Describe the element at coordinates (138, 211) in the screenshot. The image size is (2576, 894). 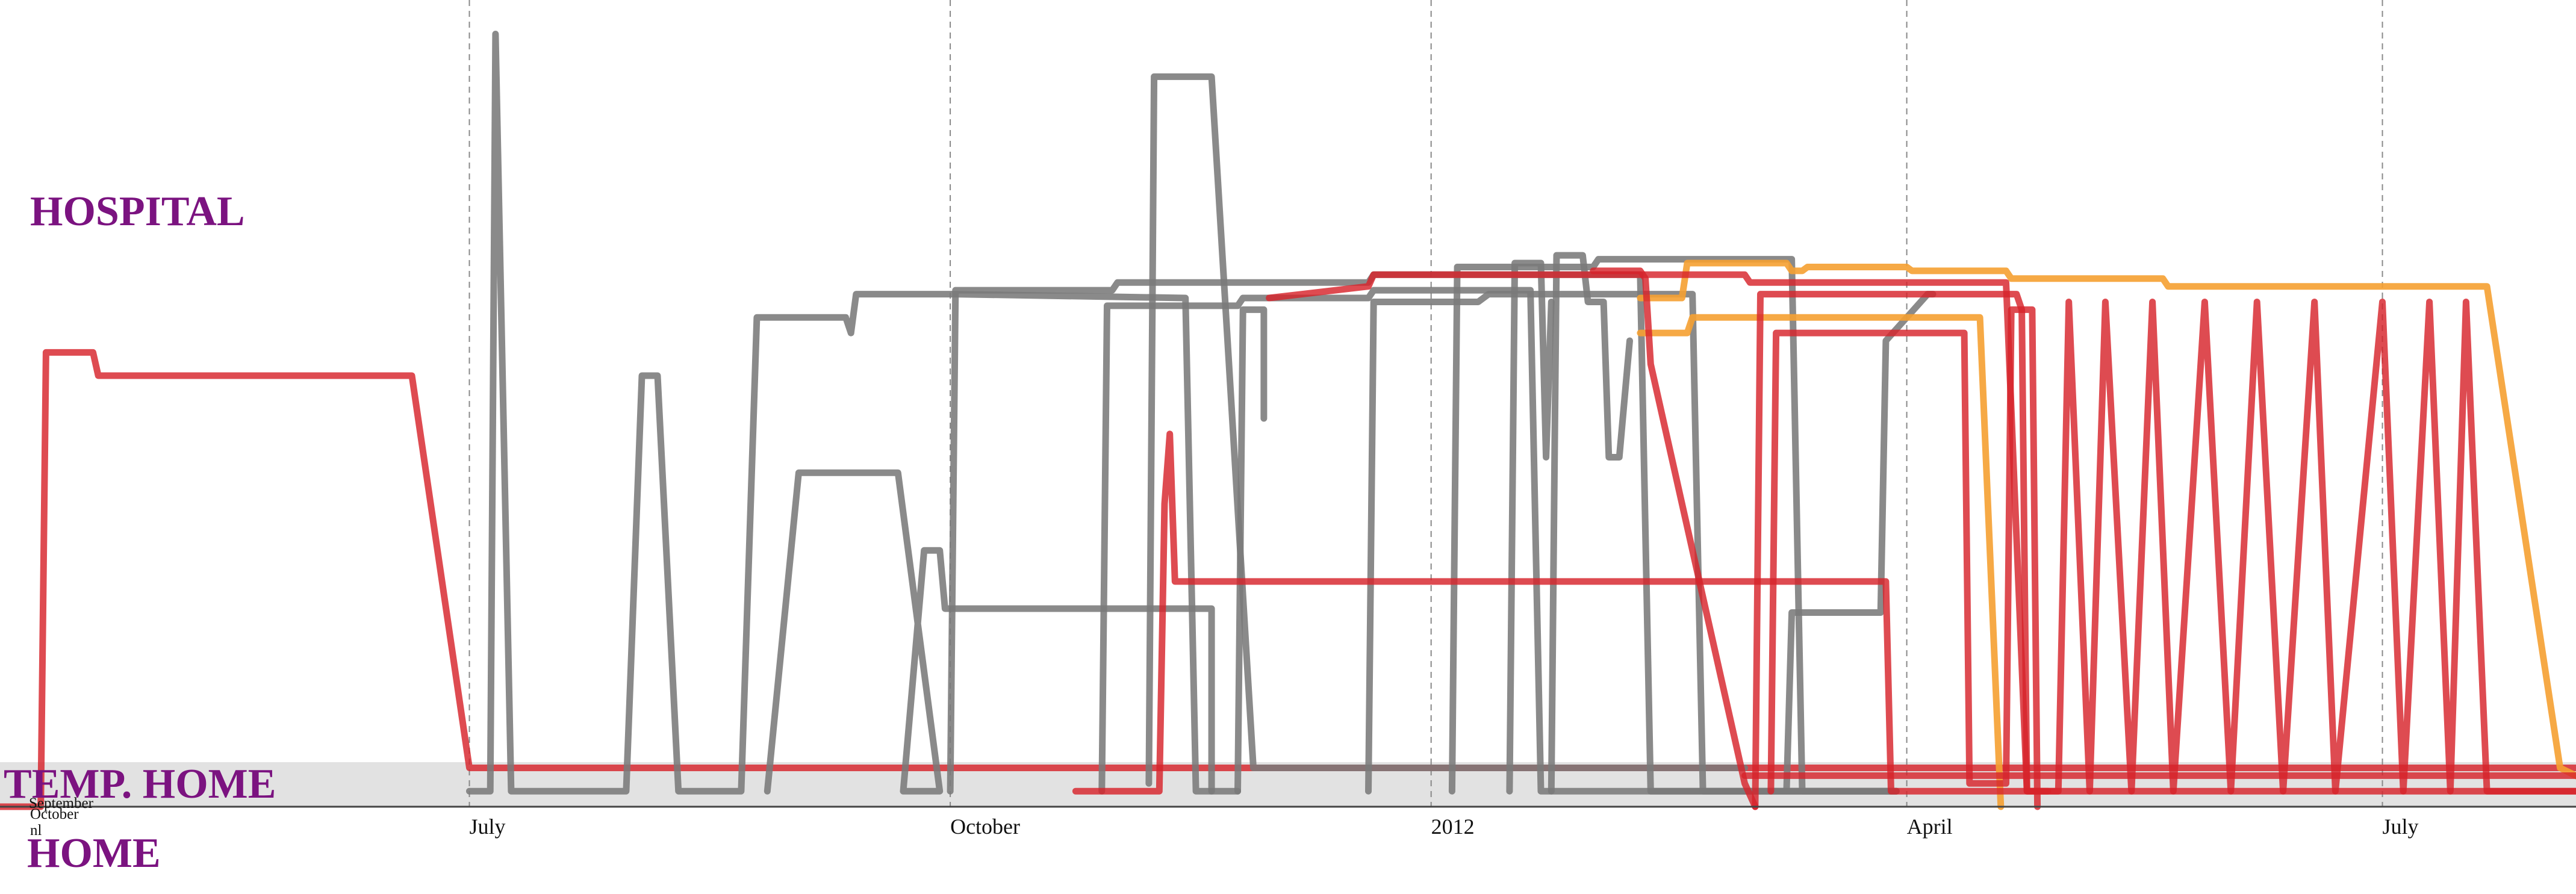
I see `zone-label-hospital: HOSPITAL` at that location.